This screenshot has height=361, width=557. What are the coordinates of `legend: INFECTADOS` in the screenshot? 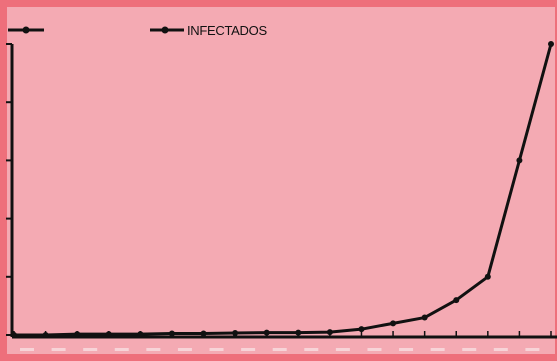 It's located at (138, 30).